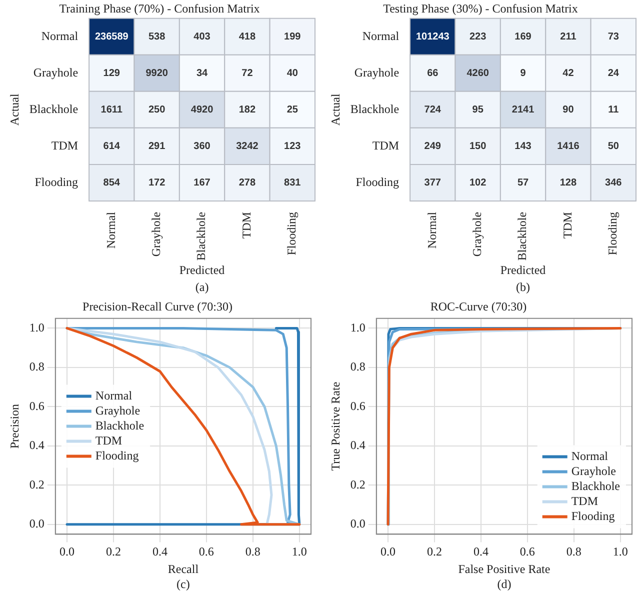 Image resolution: width=642 pixels, height=593 pixels. Describe the element at coordinates (358, 367) in the screenshot. I see `y-tick-label: 0.8` at that location.